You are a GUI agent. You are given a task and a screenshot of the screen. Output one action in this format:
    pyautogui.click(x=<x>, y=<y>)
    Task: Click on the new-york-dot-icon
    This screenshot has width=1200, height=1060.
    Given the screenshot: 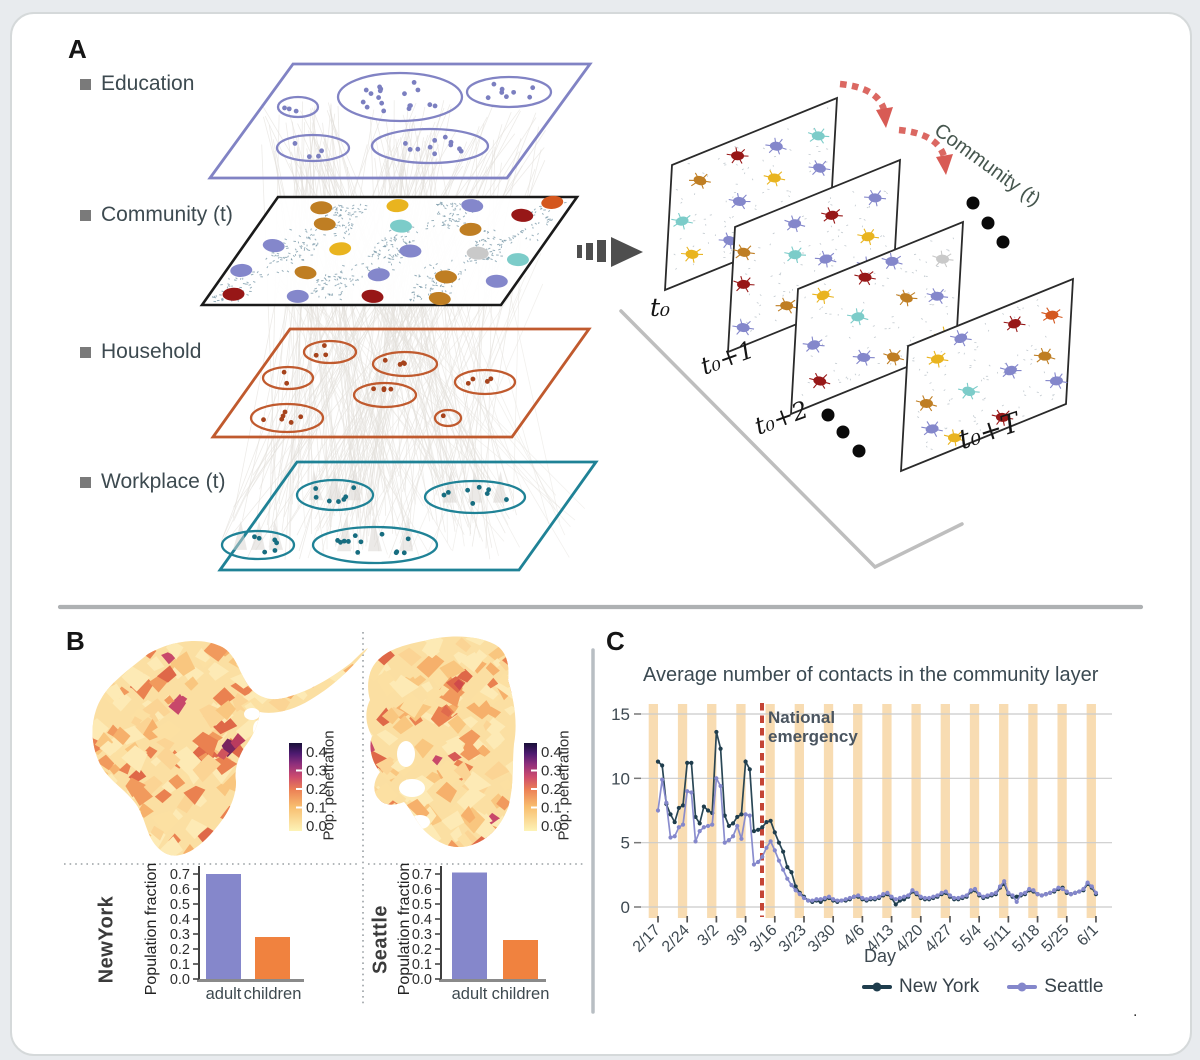 What is the action you would take?
    pyautogui.click(x=877, y=987)
    